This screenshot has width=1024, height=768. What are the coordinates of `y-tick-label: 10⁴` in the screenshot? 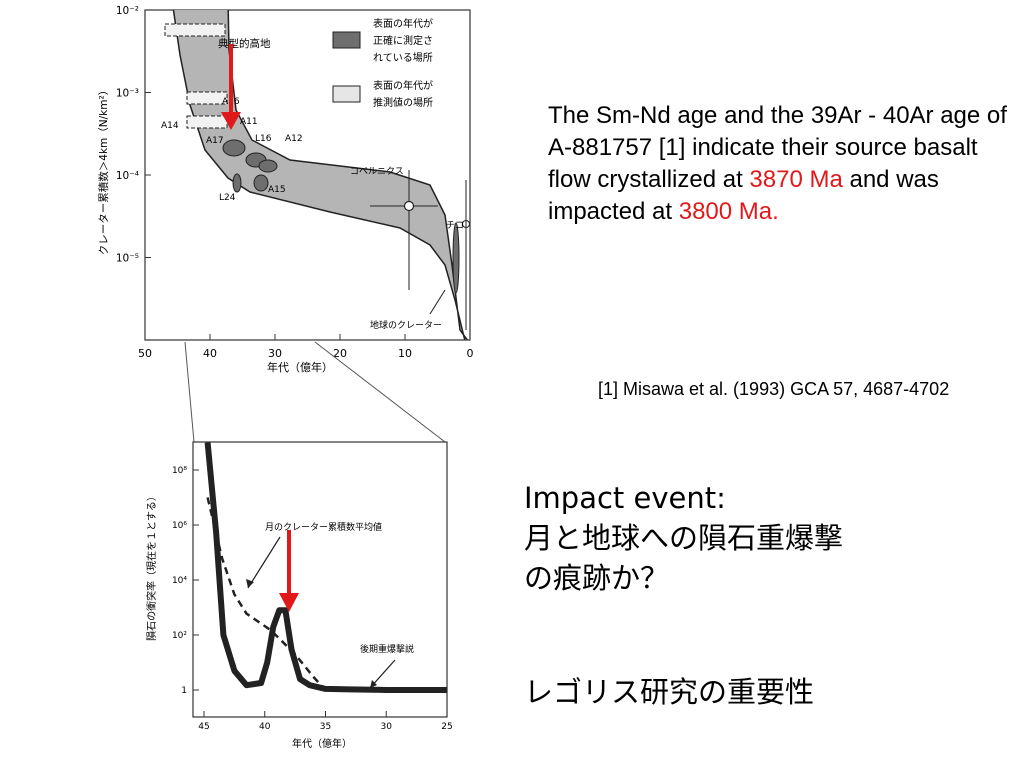 It's located at (179, 581).